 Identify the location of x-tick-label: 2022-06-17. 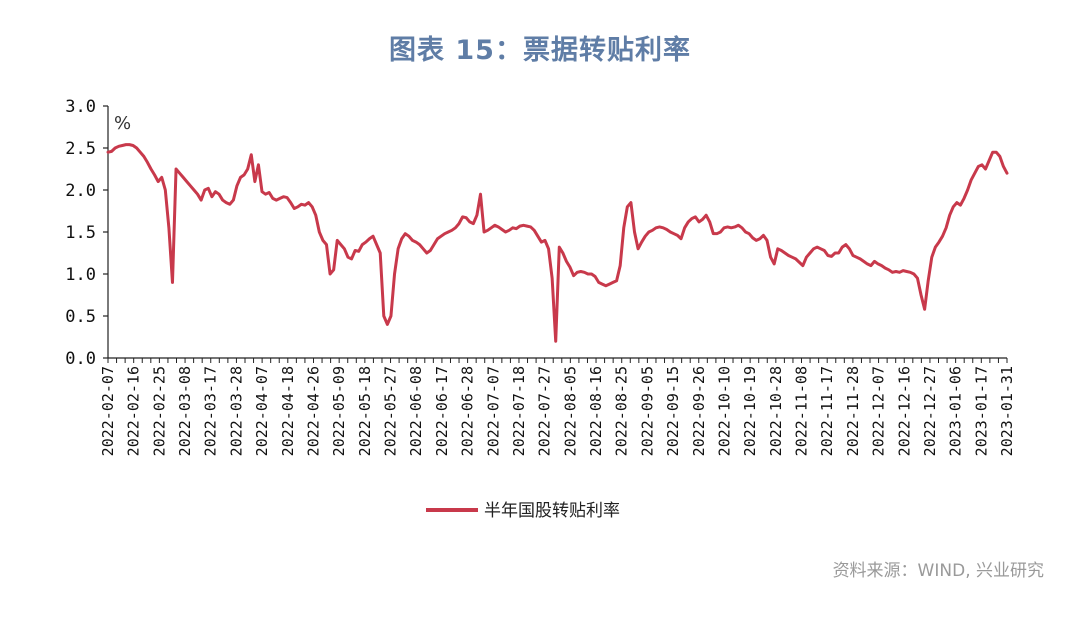
(442, 411).